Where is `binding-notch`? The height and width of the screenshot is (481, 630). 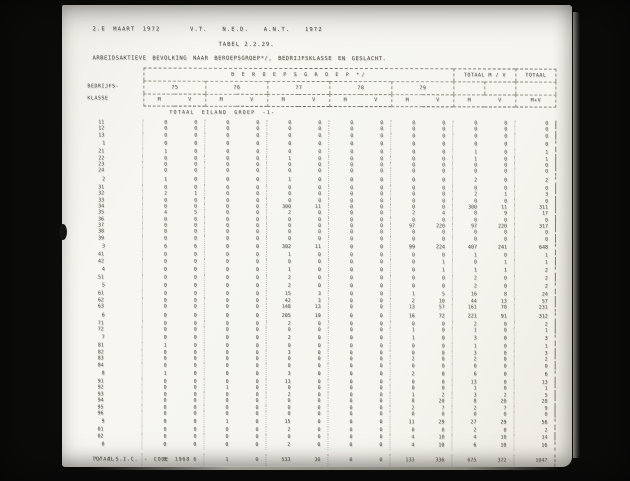
binding-notch is located at coordinates (63, 232).